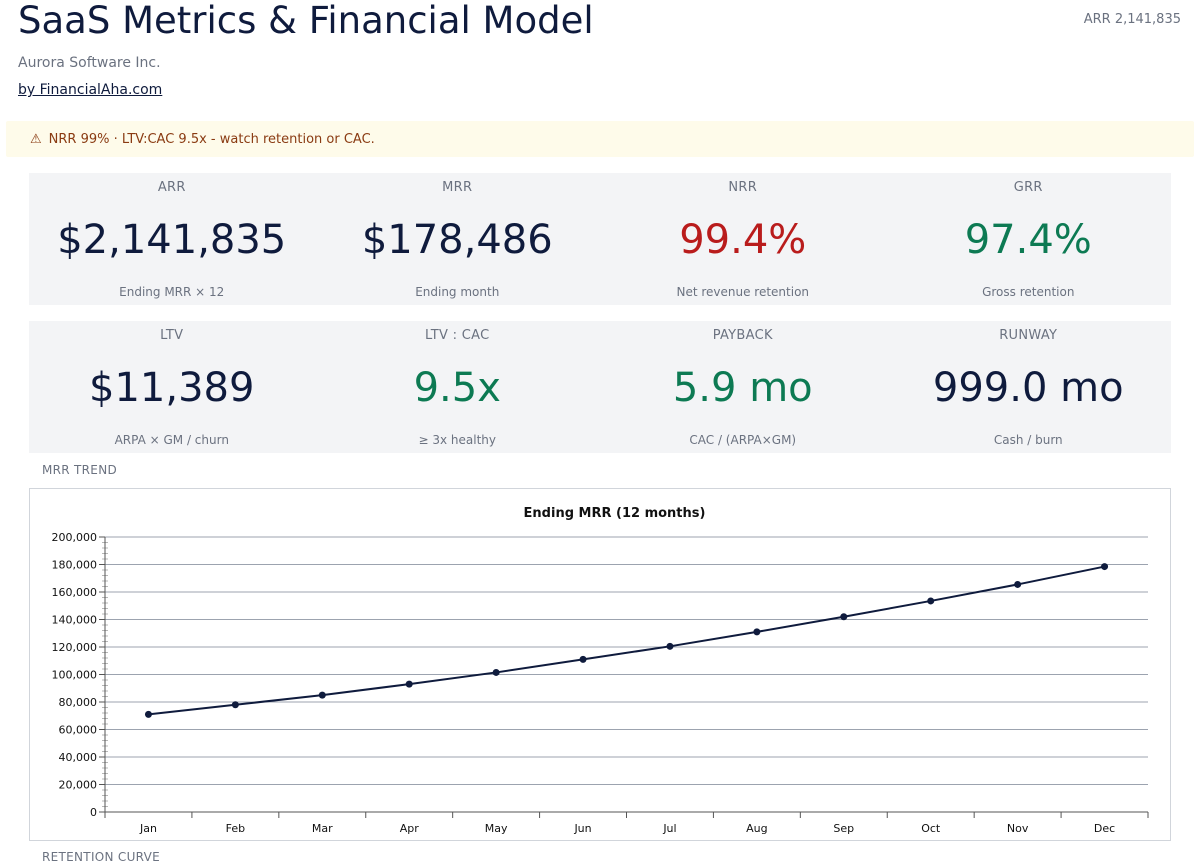 The image size is (1200, 867). I want to click on kpi-label: MRR, so click(457, 187).